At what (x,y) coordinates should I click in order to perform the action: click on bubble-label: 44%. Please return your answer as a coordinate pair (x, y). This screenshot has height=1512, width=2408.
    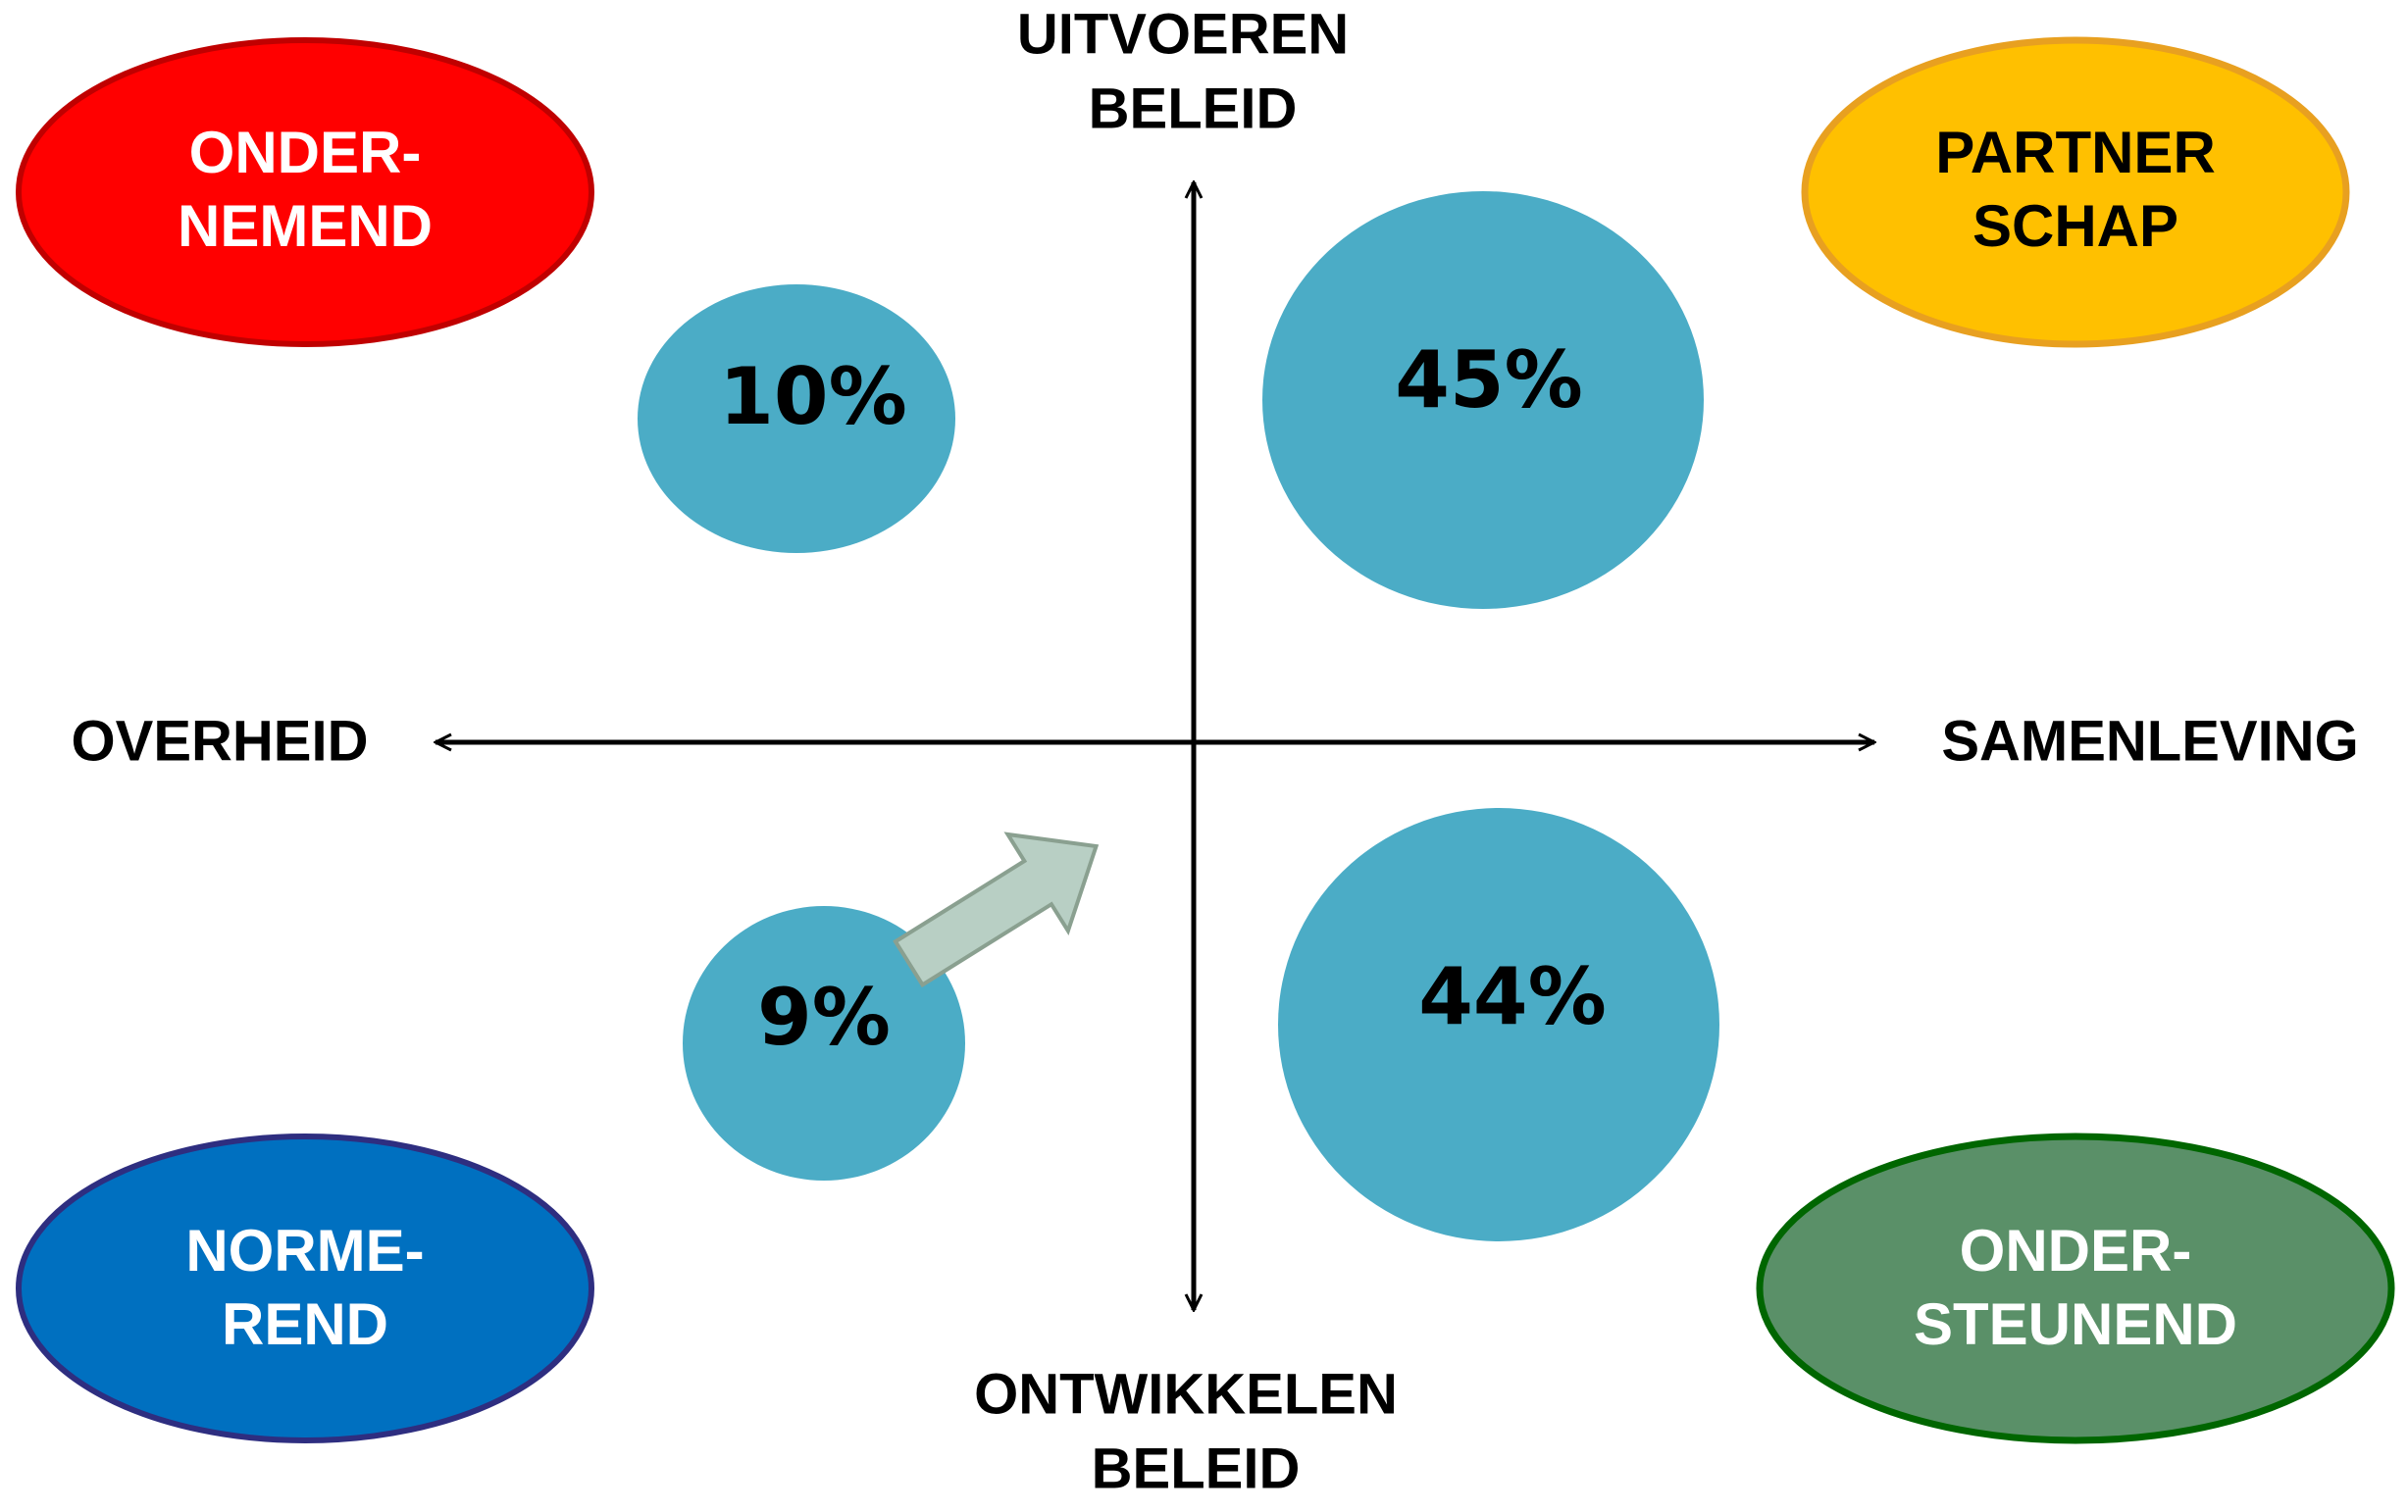
    Looking at the image, I should click on (1512, 996).